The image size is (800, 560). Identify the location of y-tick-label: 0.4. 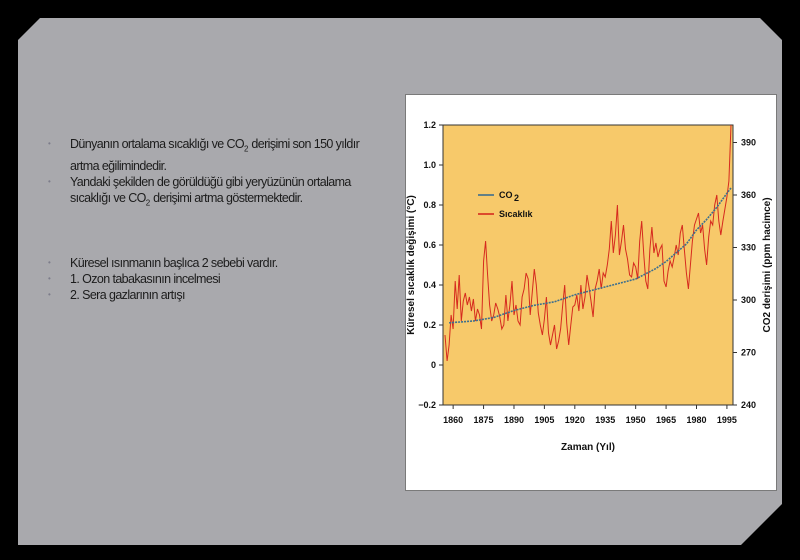
(429, 285).